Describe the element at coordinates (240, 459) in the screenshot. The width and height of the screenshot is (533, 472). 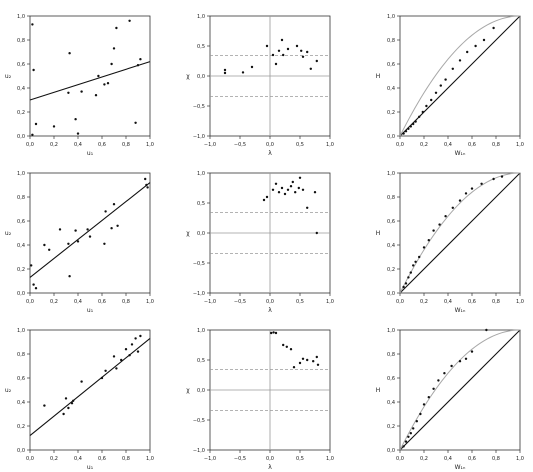
I see `x-tick-label: −0,5` at that location.